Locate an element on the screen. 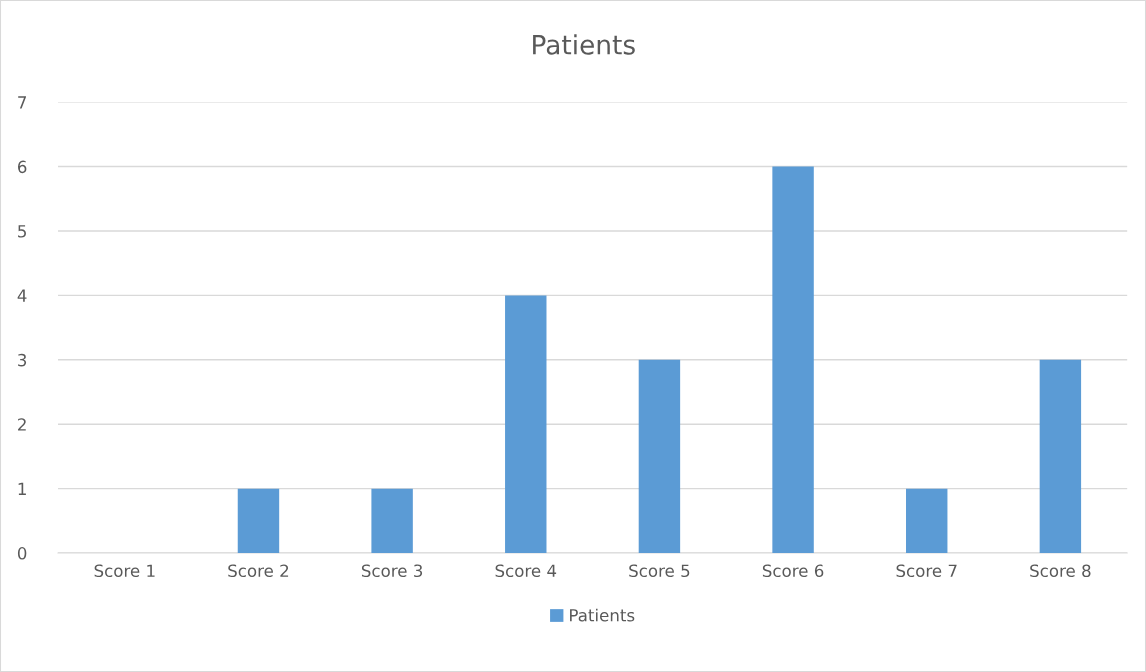 The height and width of the screenshot is (672, 1146). x-tick-label: Score 7 is located at coordinates (926, 571).